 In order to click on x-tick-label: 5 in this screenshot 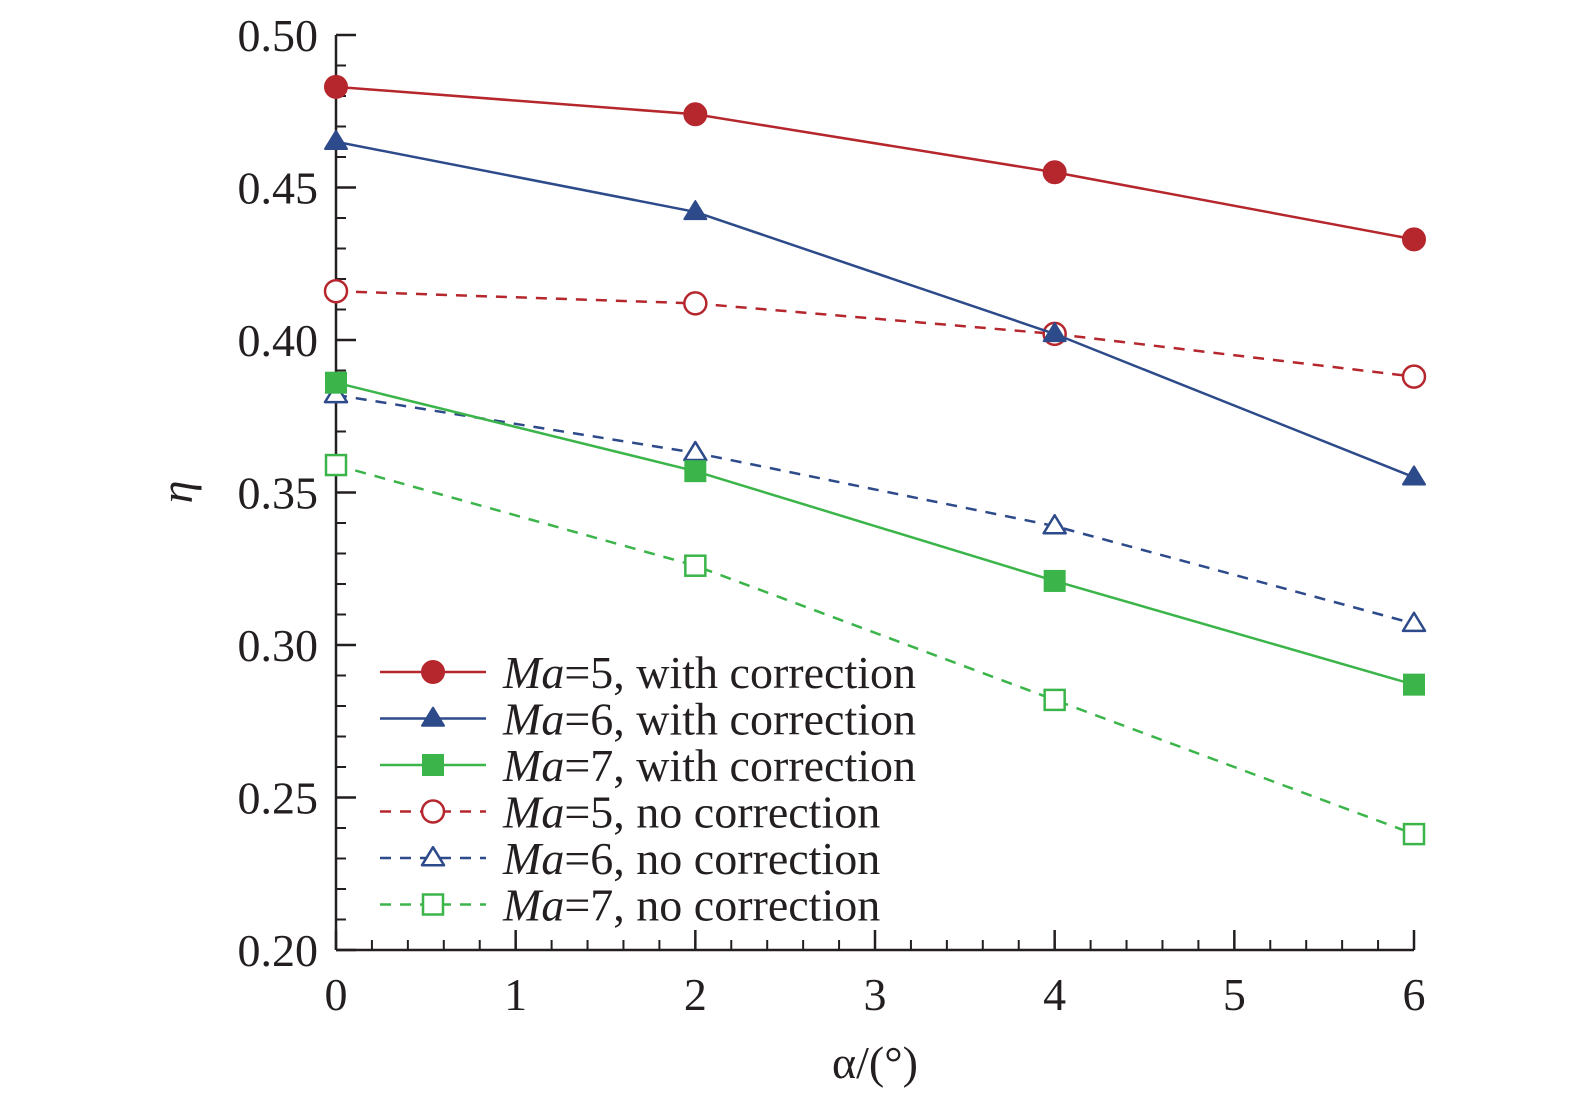, I will do `click(1234, 994)`.